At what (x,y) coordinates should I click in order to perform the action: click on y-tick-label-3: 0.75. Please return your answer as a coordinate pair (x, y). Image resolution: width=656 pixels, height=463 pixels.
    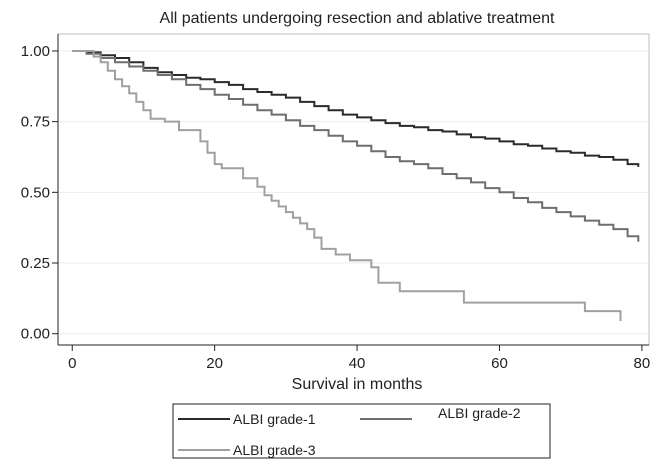
    Looking at the image, I should click on (35, 122).